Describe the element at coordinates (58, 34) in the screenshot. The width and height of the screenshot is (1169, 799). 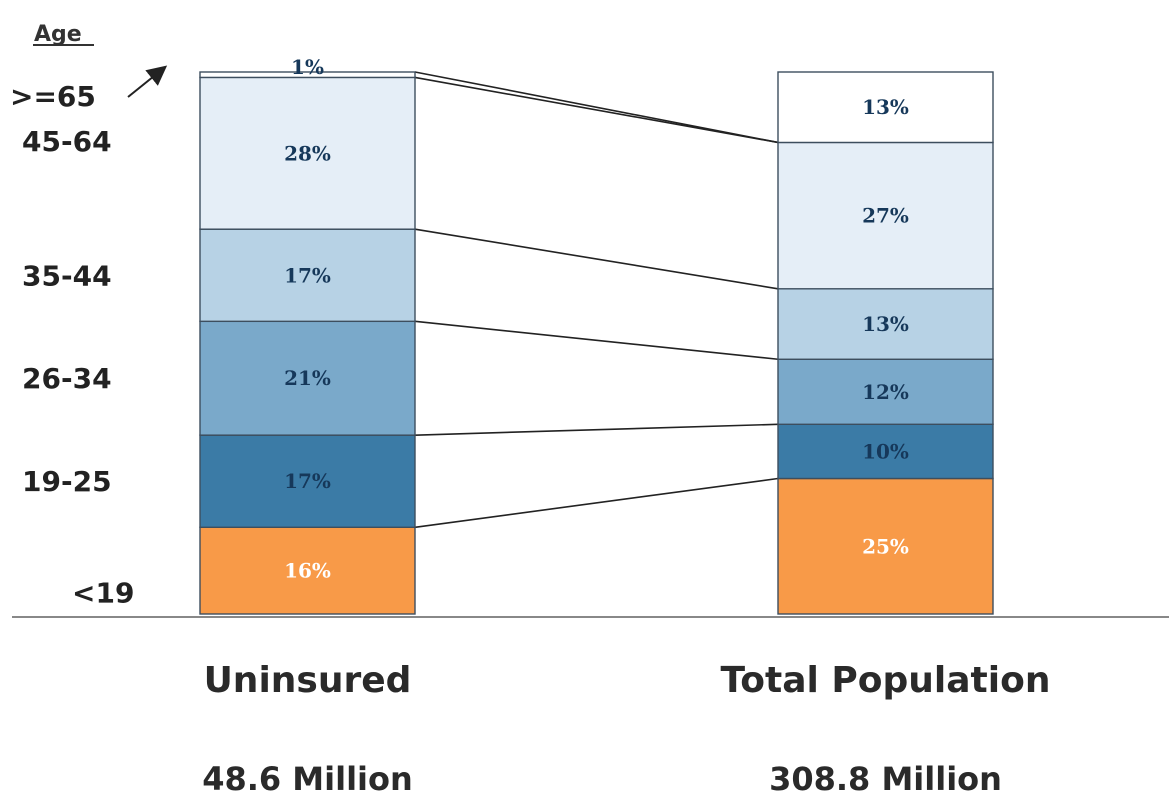
I see `legend-title-age: Age` at that location.